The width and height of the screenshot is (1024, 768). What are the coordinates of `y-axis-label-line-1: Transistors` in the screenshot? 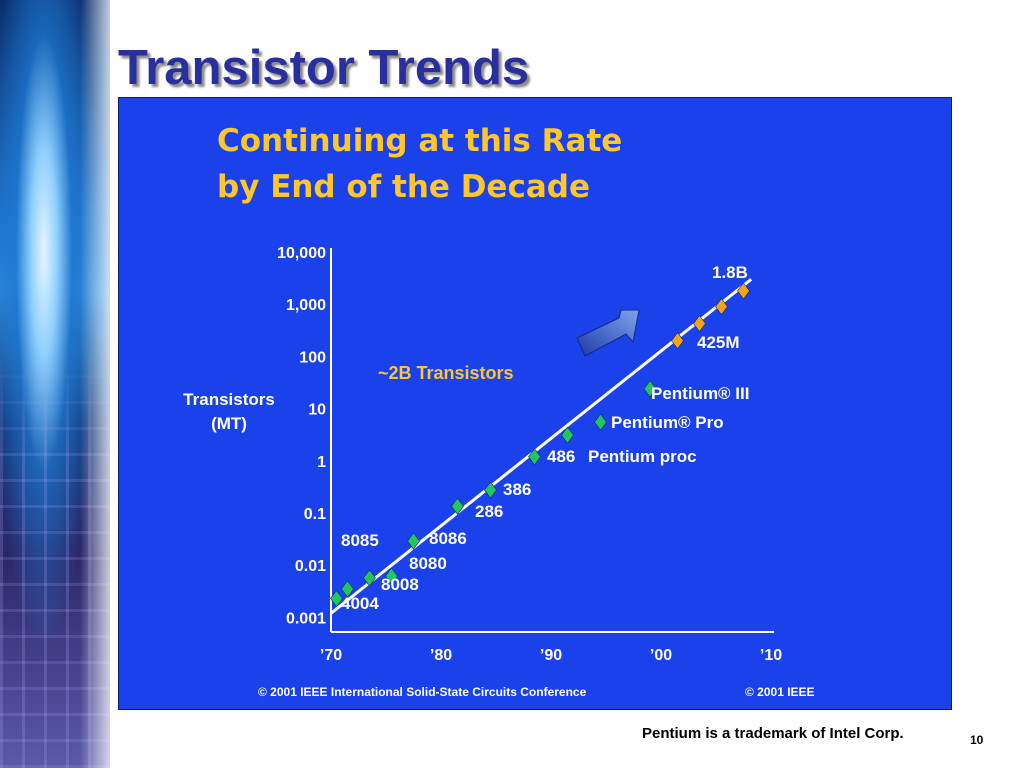 It's located at (229, 399).